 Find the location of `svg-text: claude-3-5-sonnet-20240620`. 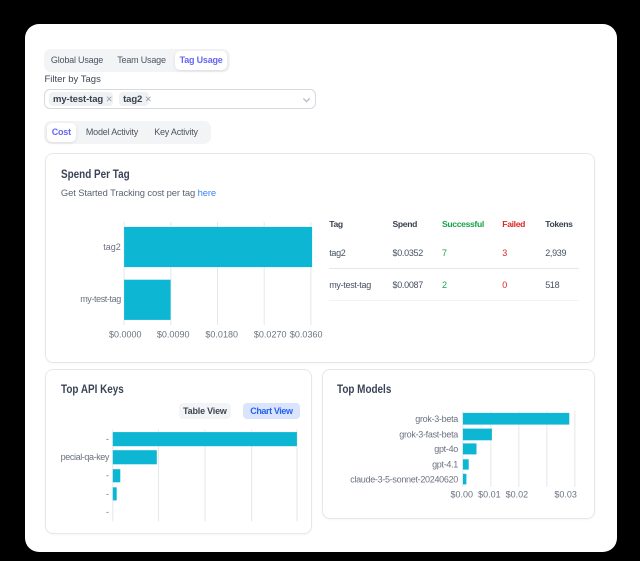

svg-text: claude-3-5-sonnet-20240620 is located at coordinates (404, 479).